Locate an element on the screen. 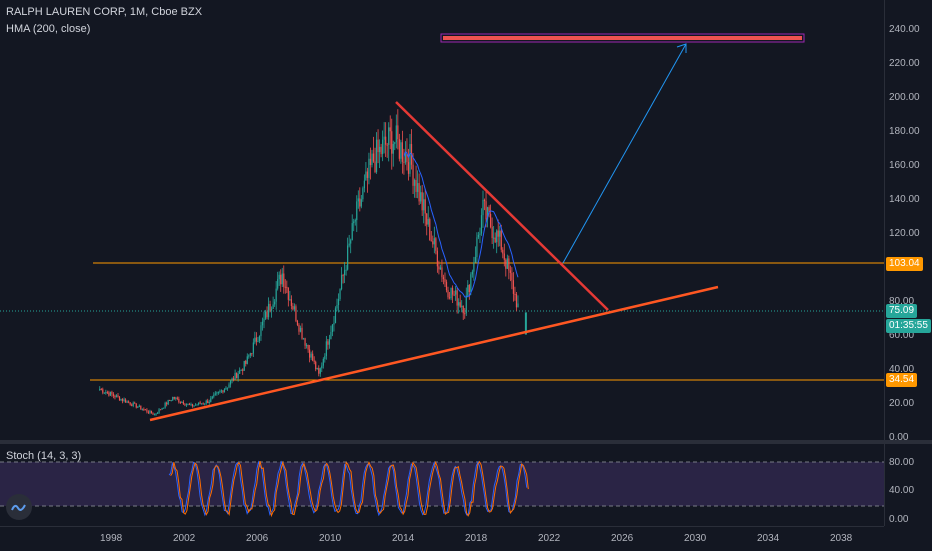  support-price-tag: 34.54 is located at coordinates (902, 380).